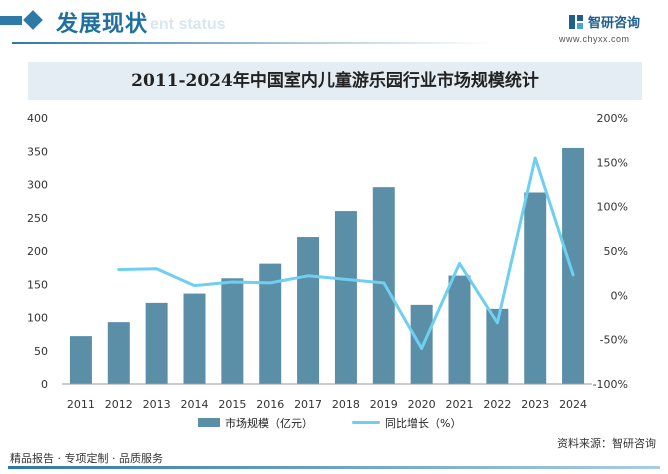  Describe the element at coordinates (269, 423) in the screenshot. I see `legend-label-bar: 市场规模（亿元）` at that location.